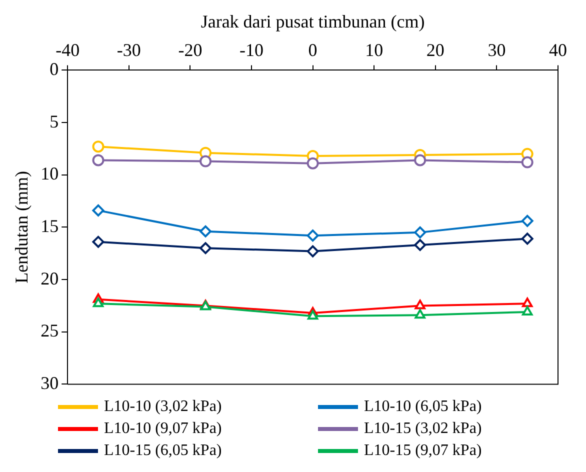 The height and width of the screenshot is (472, 586). What do you see at coordinates (49, 174) in the screenshot?
I see `y-tick-label: 10` at bounding box center [49, 174].